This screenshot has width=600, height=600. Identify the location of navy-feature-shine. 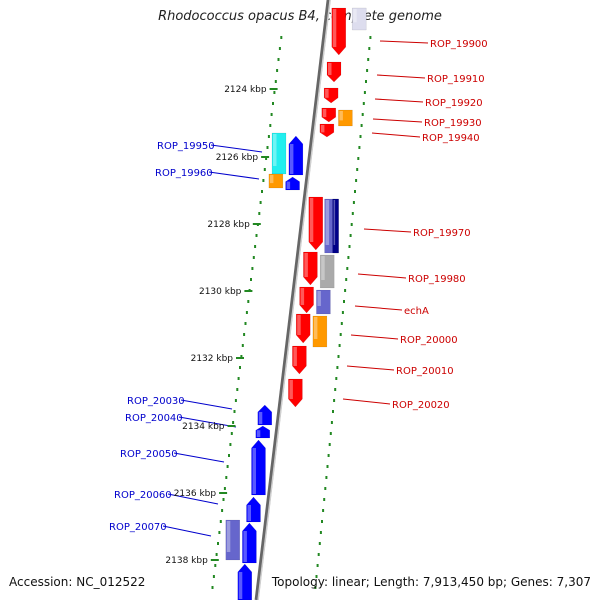
(334, 222).